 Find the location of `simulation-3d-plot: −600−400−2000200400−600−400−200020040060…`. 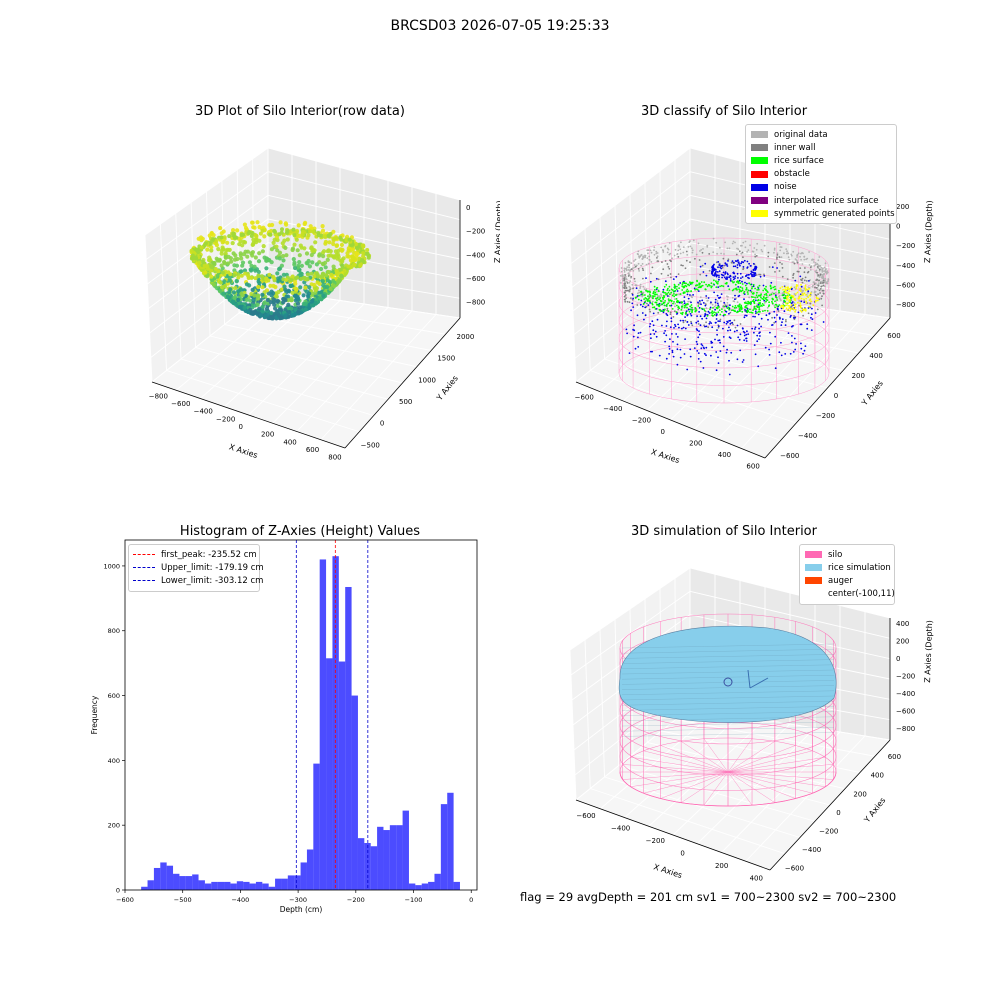

simulation-3d-plot: −600−400−2000200400−600−400−200020040060… is located at coordinates (751, 724).